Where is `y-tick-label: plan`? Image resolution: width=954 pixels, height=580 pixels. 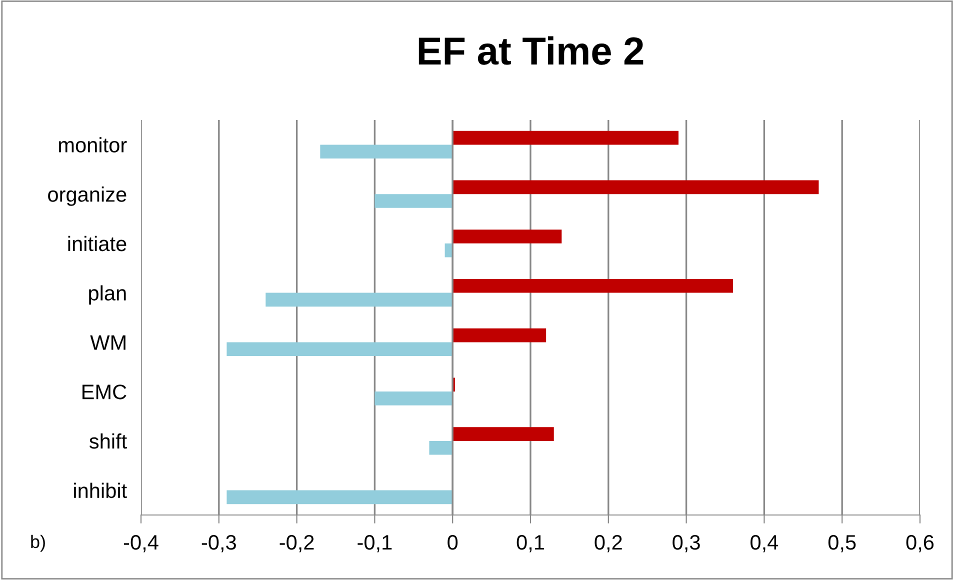
y-tick-label: plan is located at coordinates (107, 295).